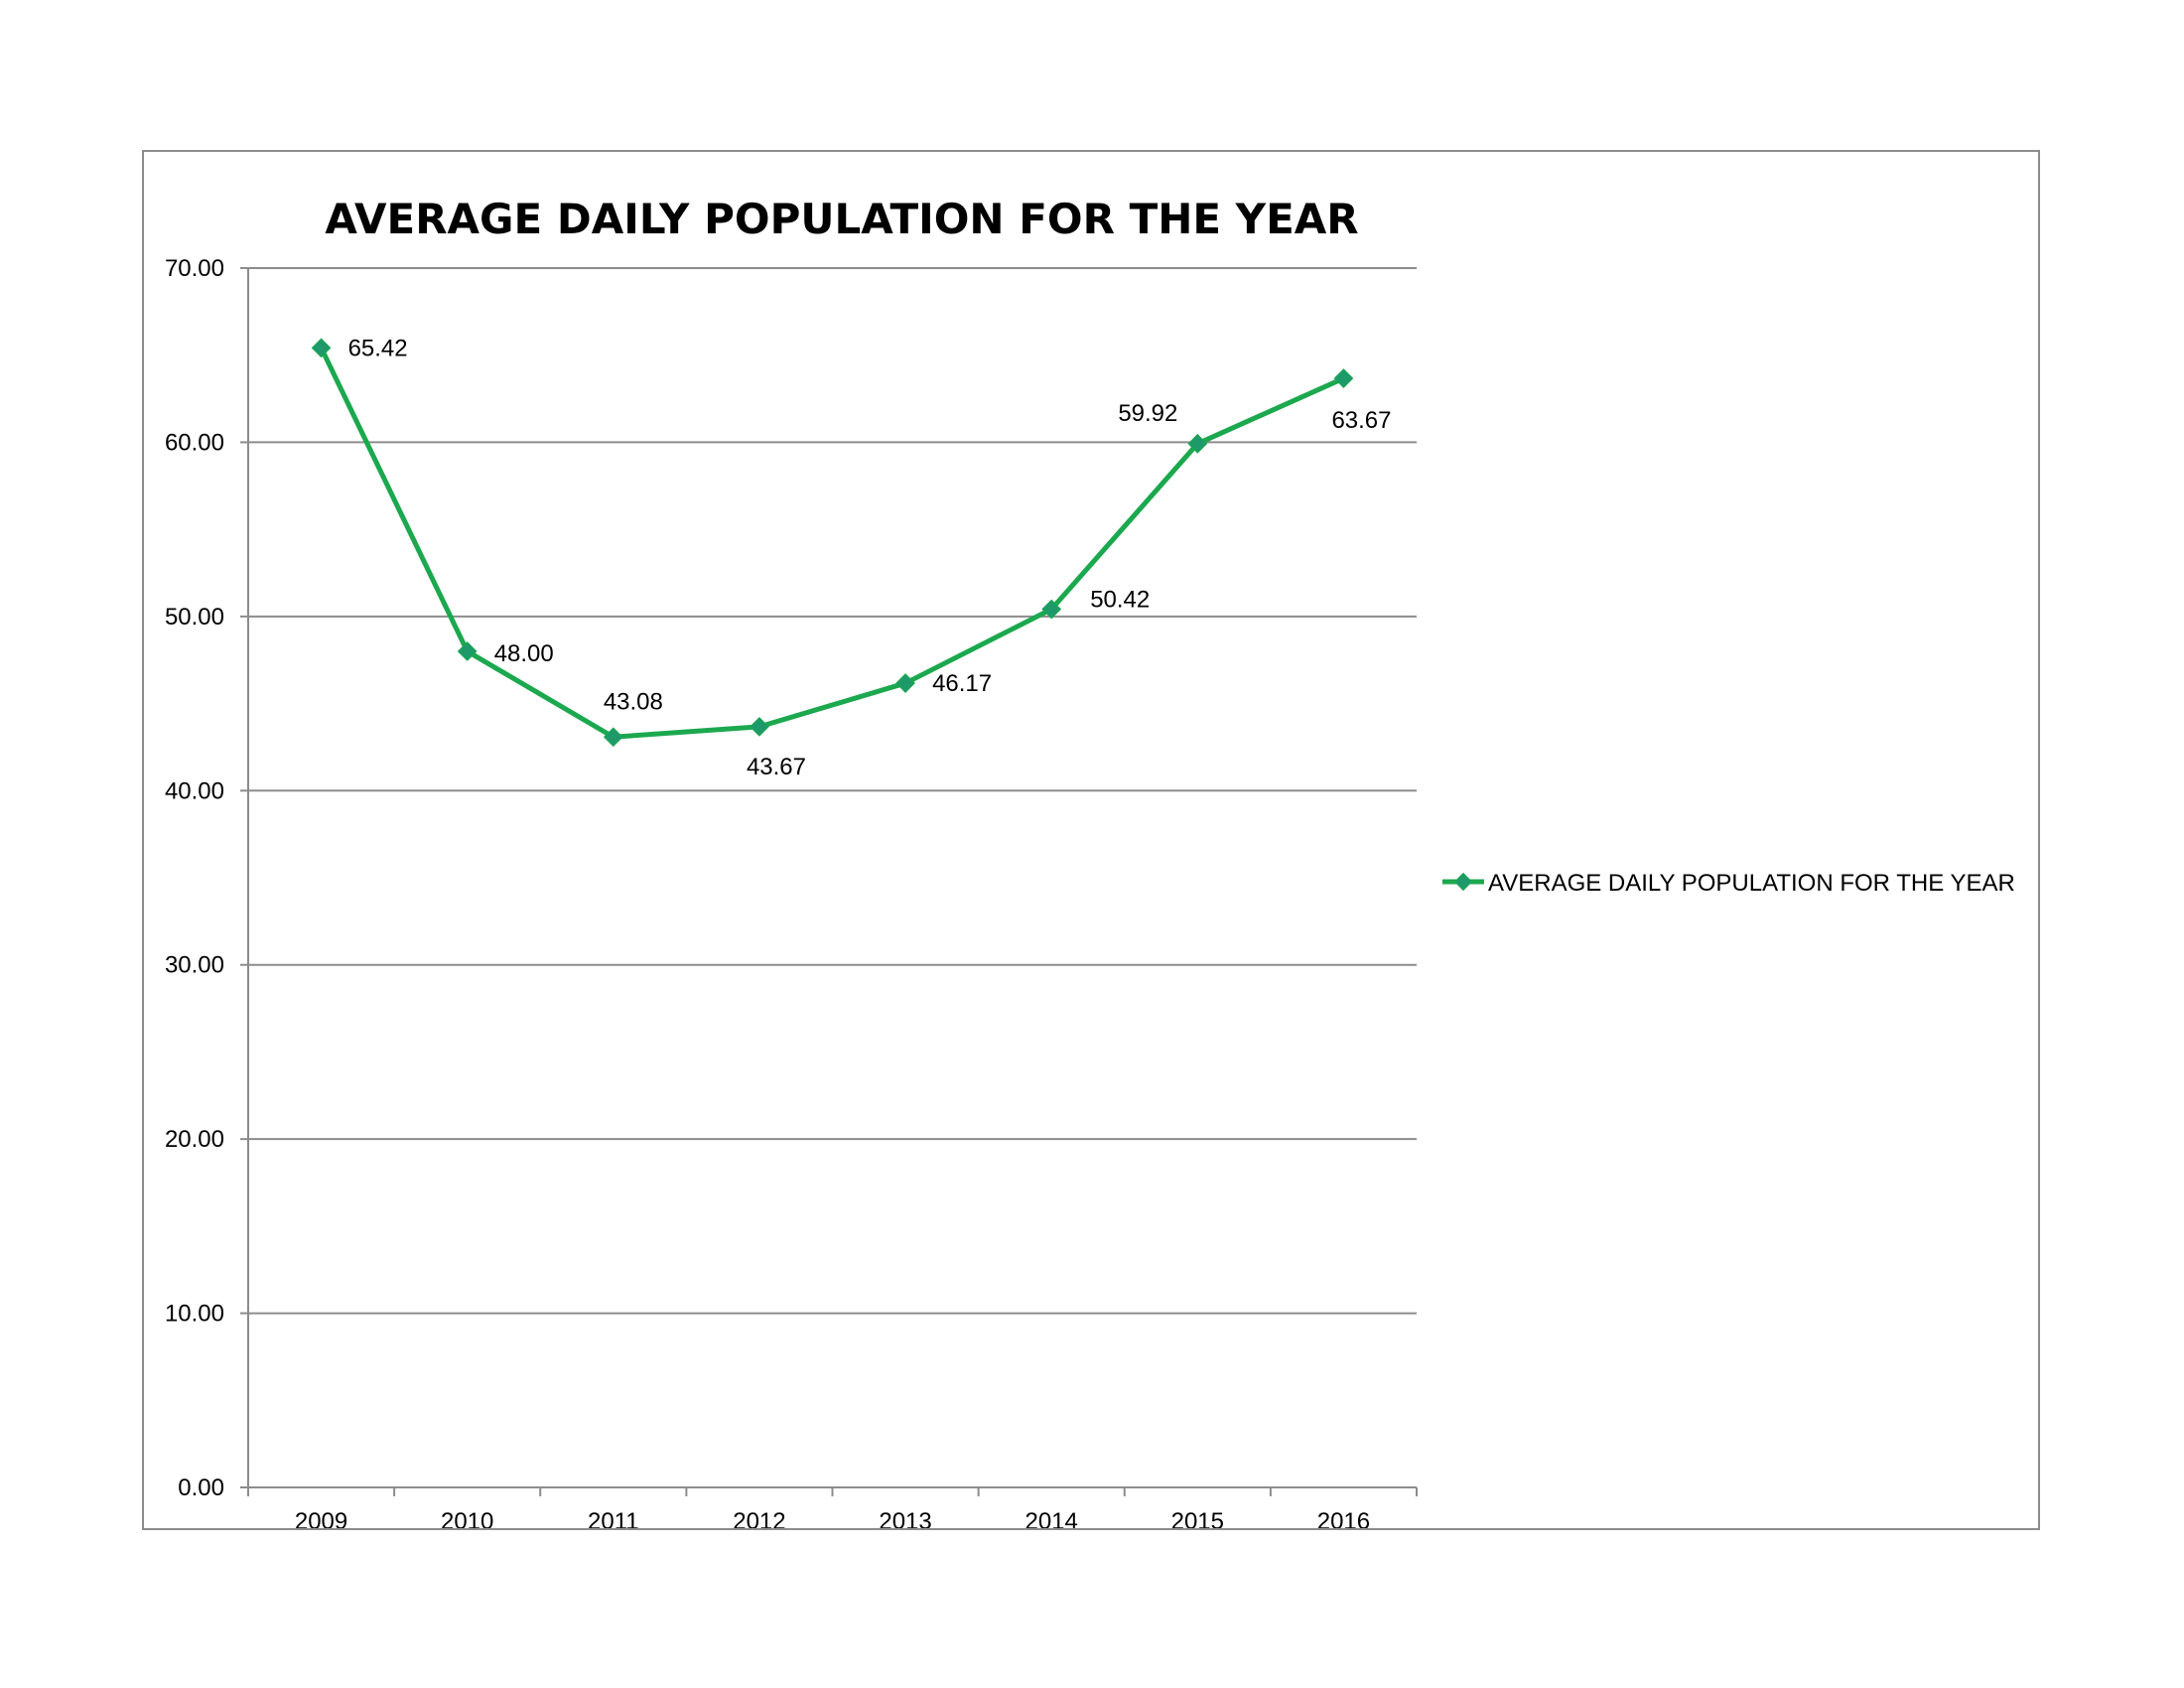 The width and height of the screenshot is (2184, 1688). I want to click on y-tick-label: 10.00, so click(194, 1314).